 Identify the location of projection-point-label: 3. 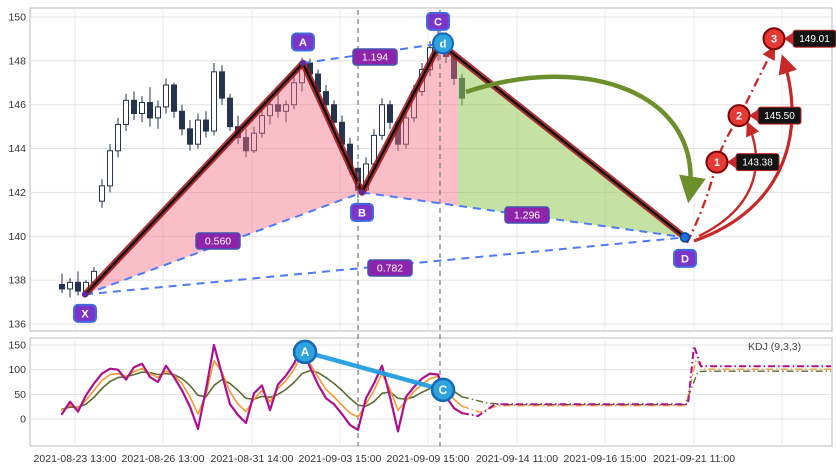
(774, 40).